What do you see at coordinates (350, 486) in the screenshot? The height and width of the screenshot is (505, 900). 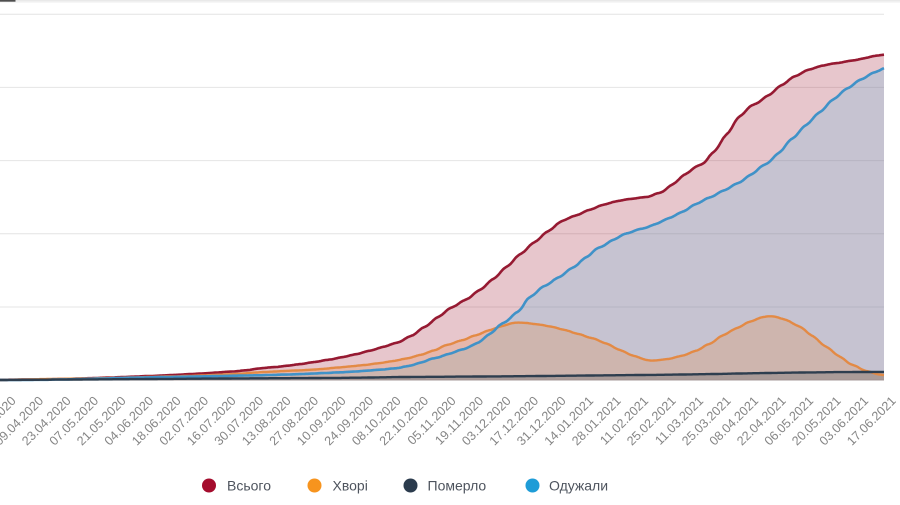 I see `svg-text: Хворі` at bounding box center [350, 486].